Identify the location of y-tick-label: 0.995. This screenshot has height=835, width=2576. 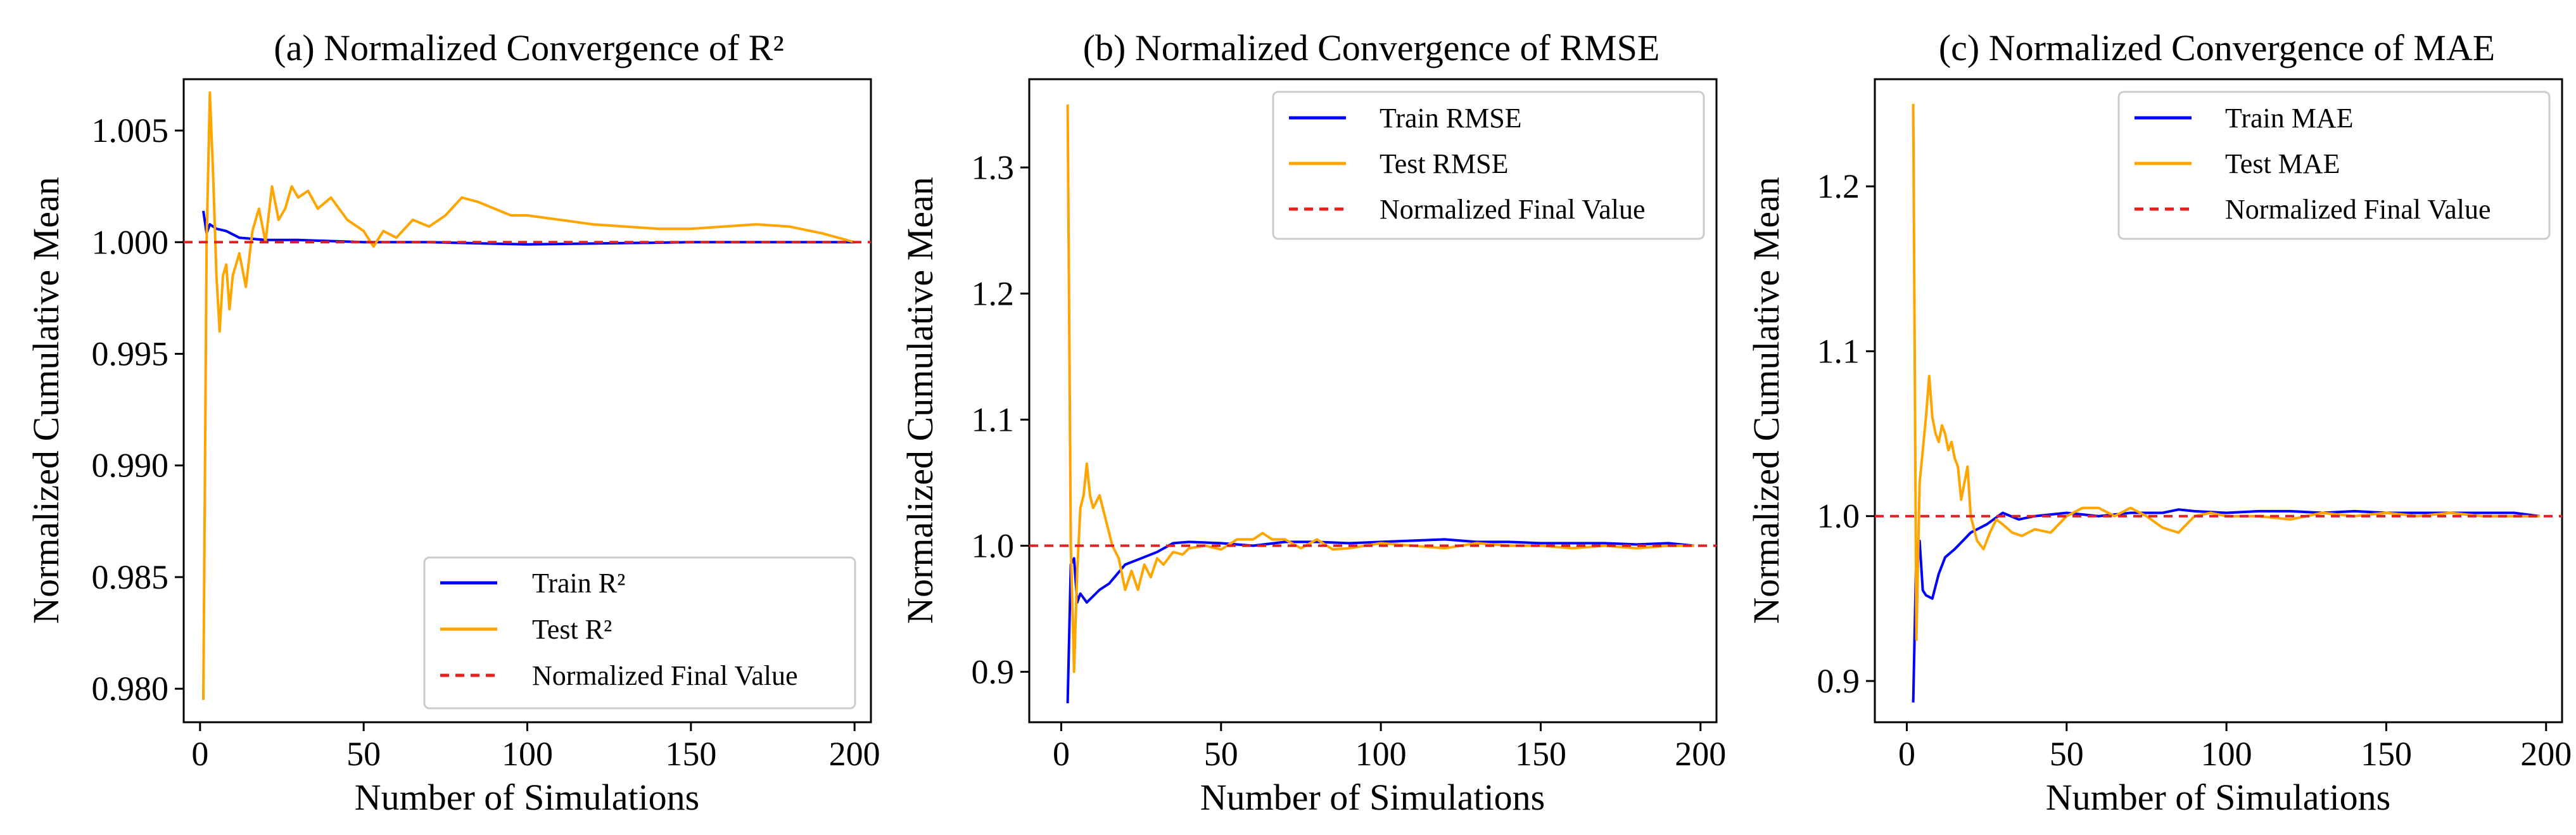
(130, 354).